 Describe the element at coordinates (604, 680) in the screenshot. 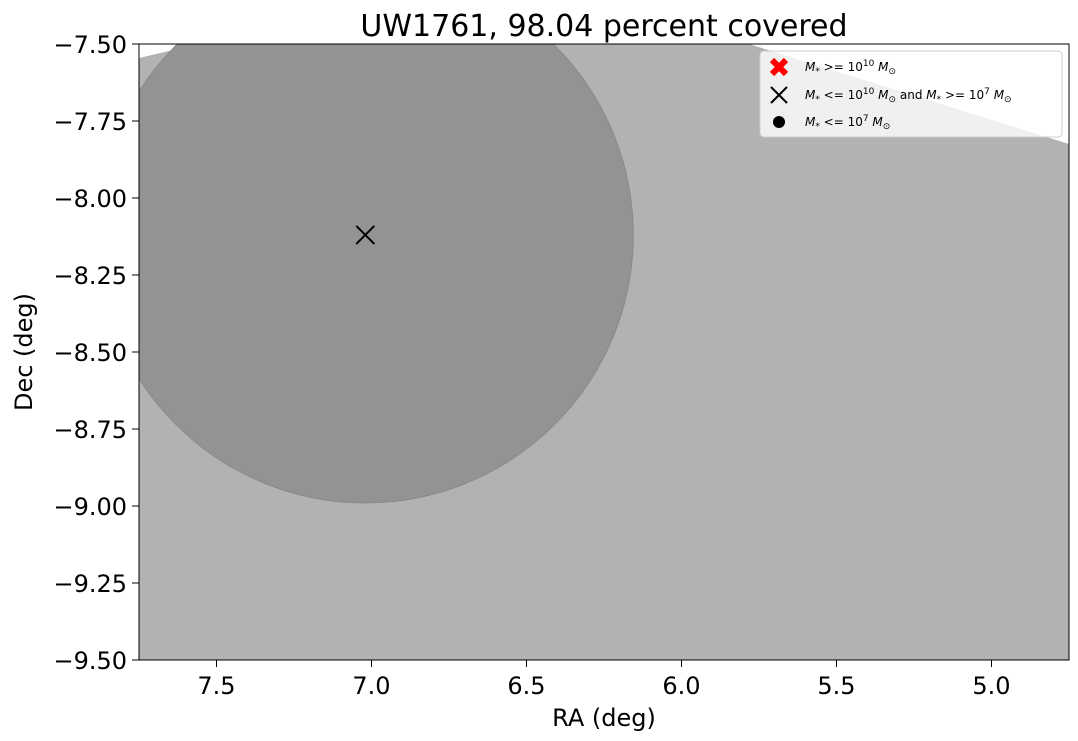

I see `x-axis: 7.5 7.0 6.5 6.0 5.5 5.0` at that location.